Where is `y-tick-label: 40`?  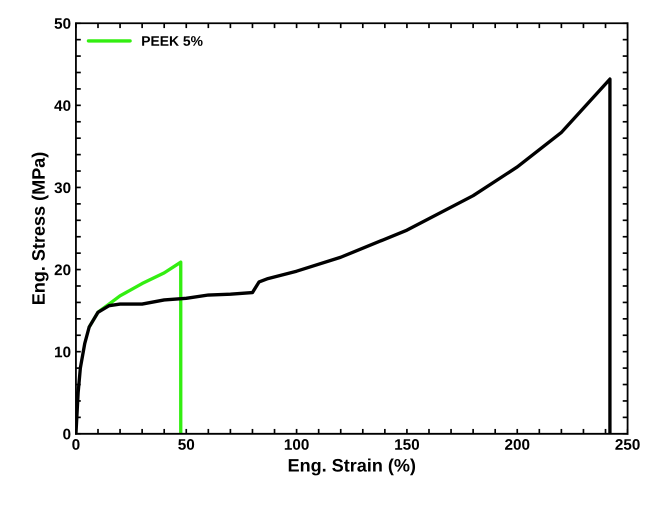
y-tick-label: 40 is located at coordinates (62, 106).